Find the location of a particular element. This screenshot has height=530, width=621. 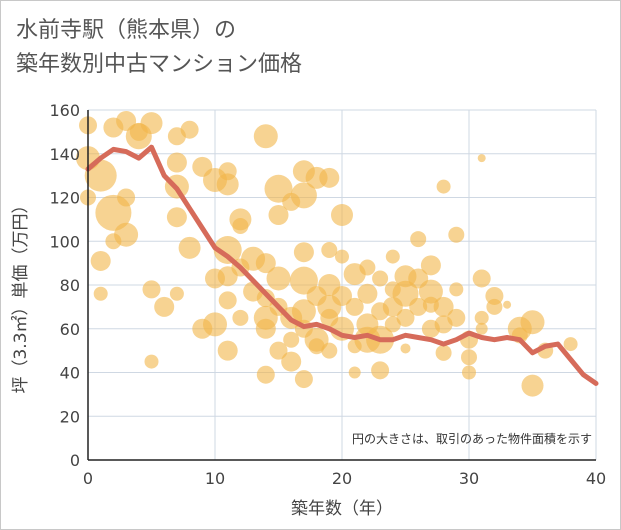

y-tick-label: 140 is located at coordinates (64, 154).